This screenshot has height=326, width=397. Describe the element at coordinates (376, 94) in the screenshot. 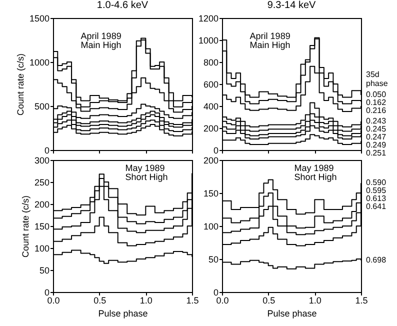

I see `series-label: 0.050` at that location.